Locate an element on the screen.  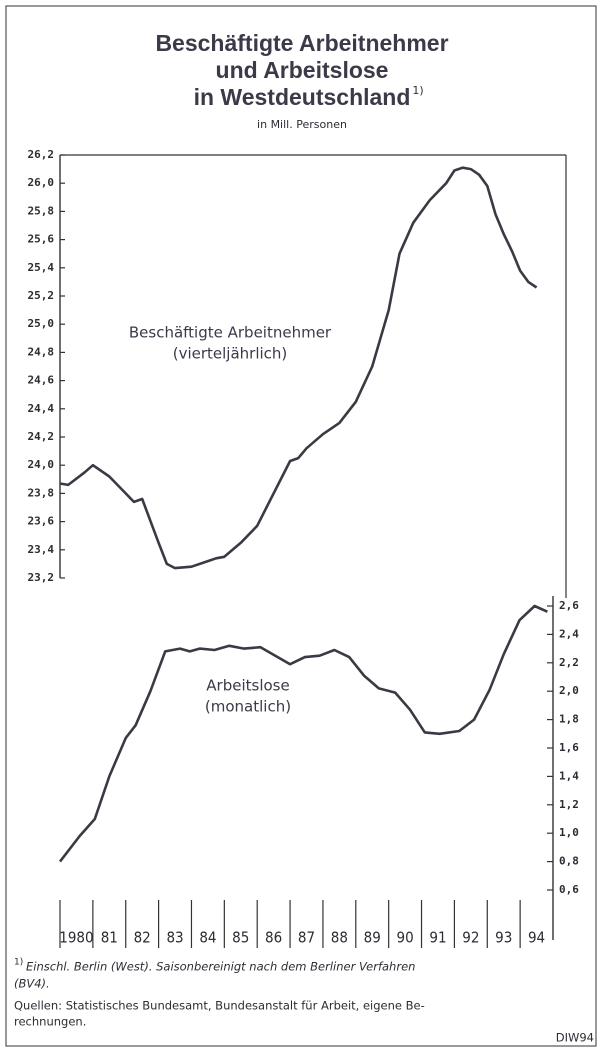
y-tick-label: 25,4 is located at coordinates (41, 267).